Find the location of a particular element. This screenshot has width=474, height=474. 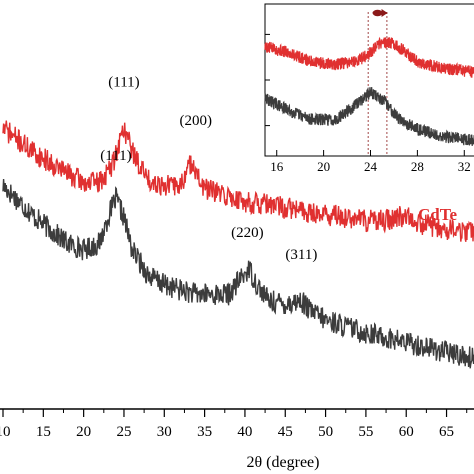

inset-x-tick-label: 24 is located at coordinates (371, 166).